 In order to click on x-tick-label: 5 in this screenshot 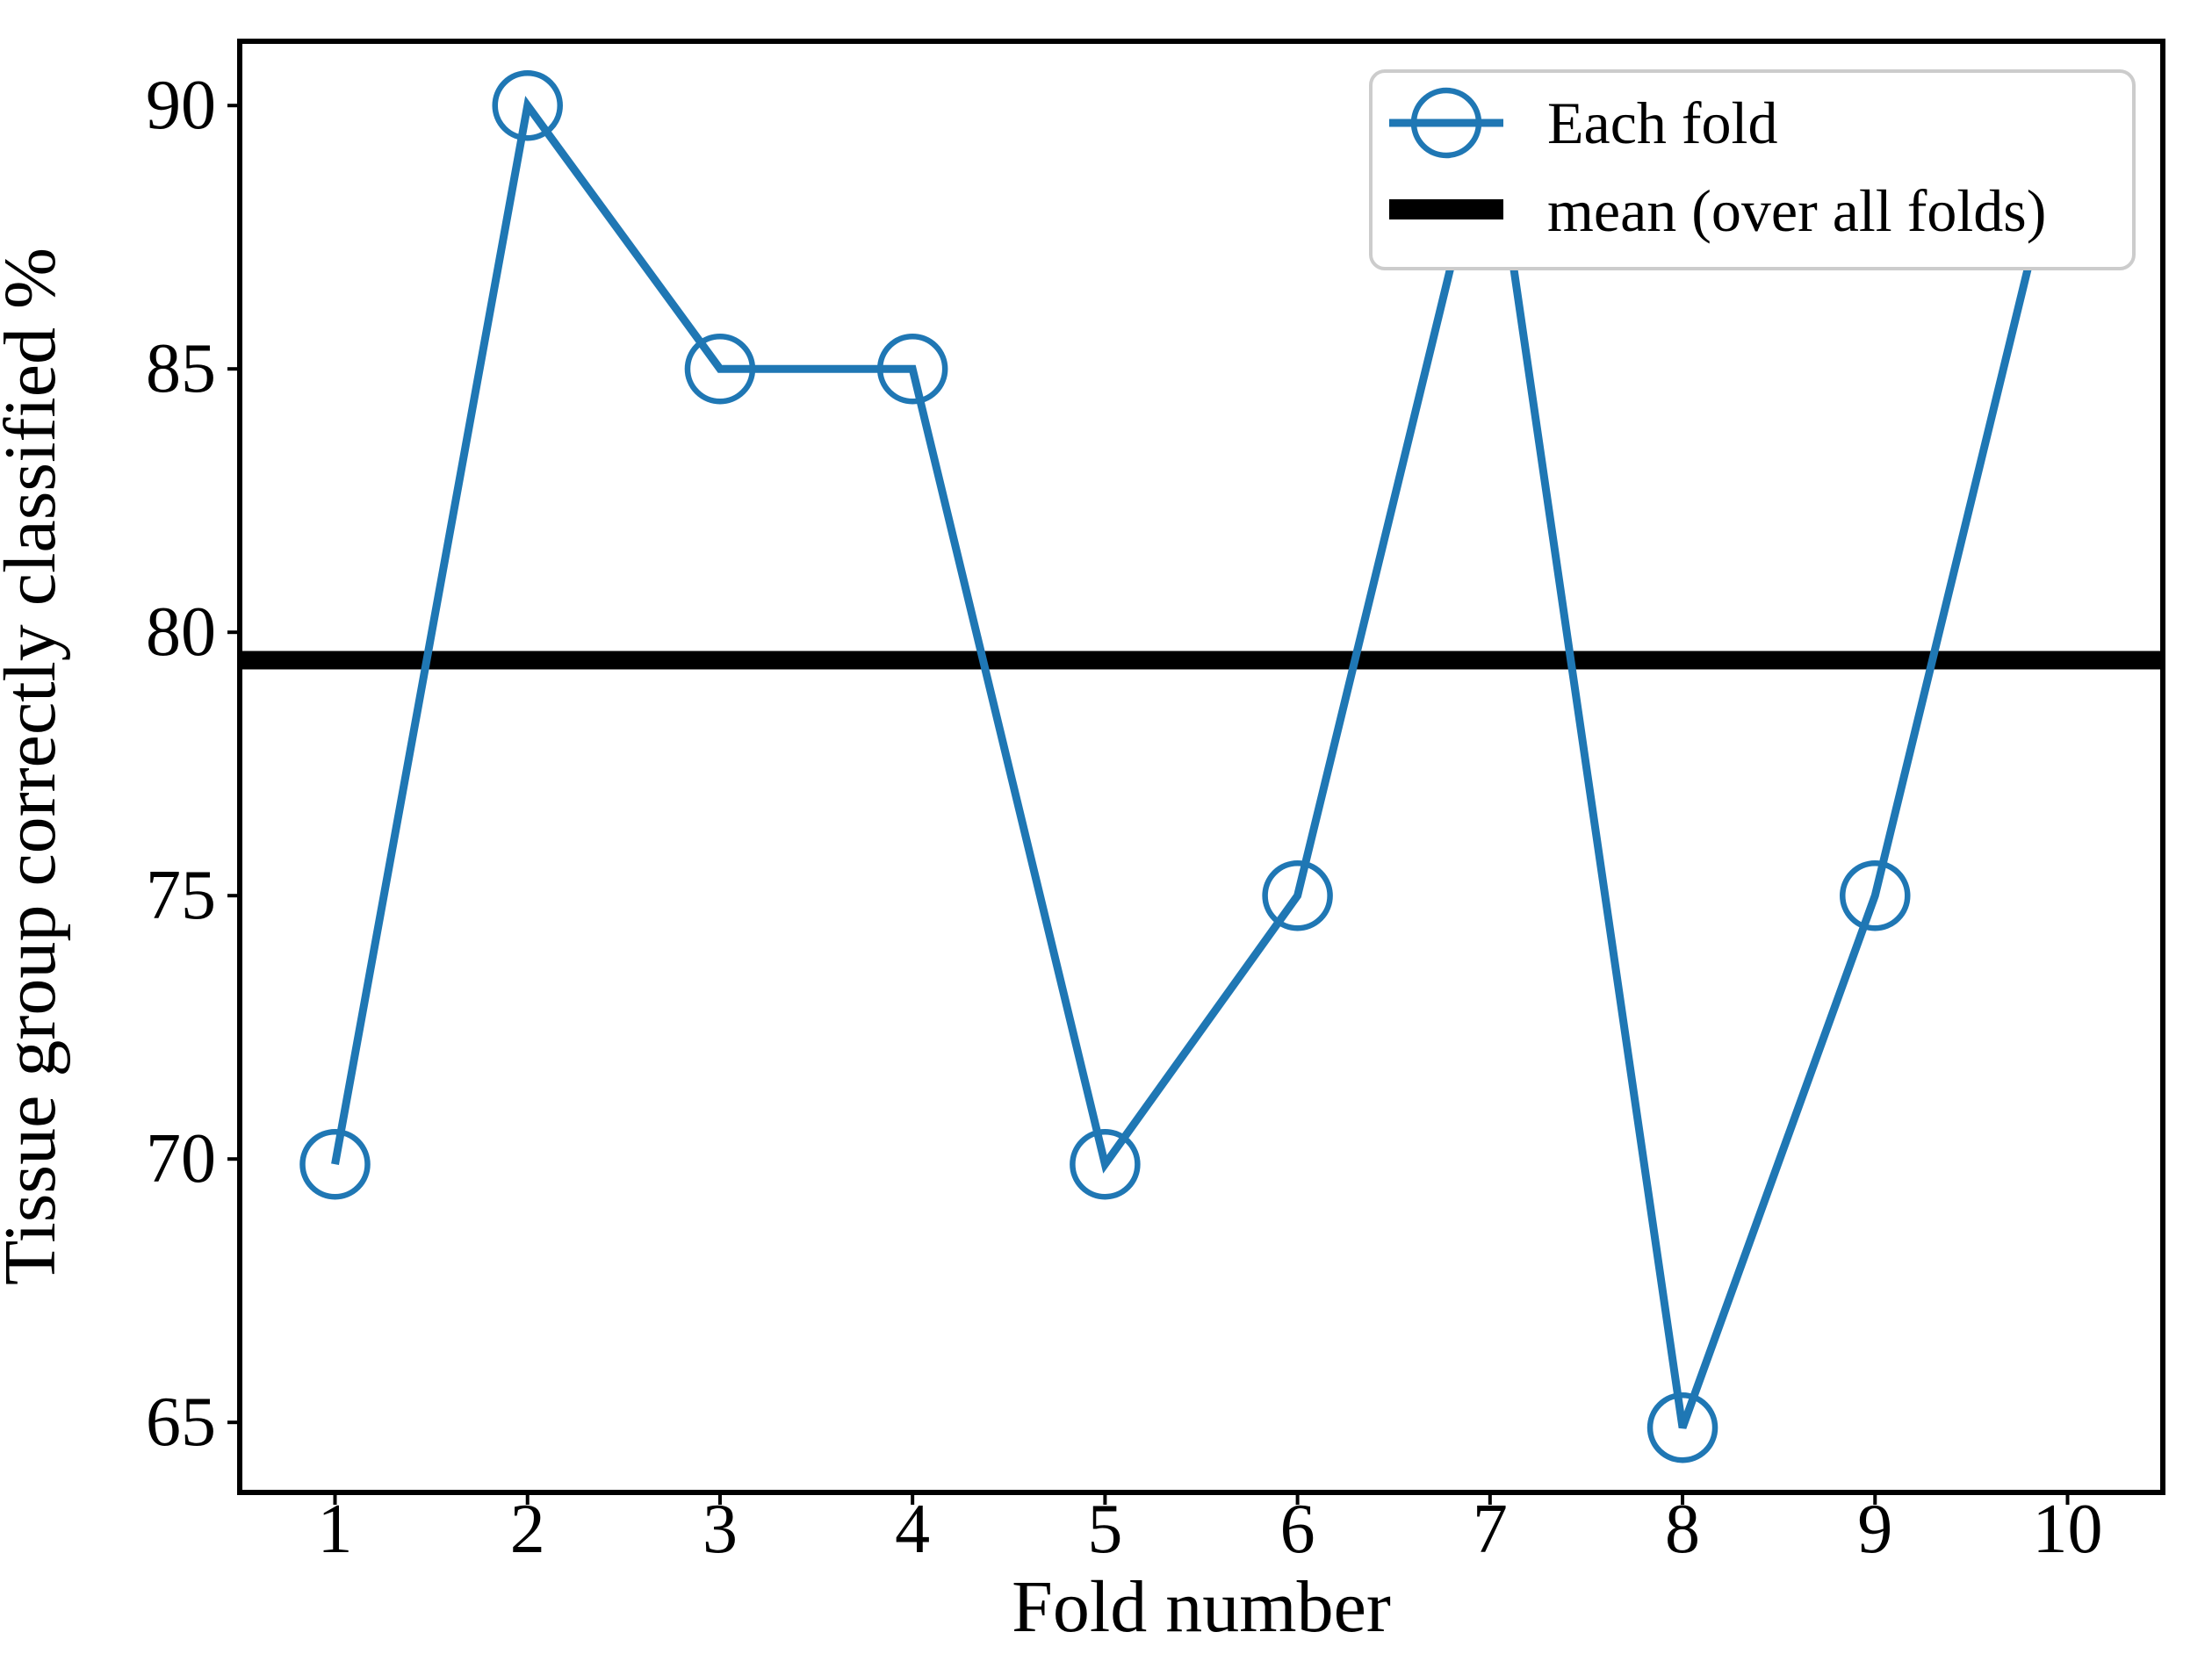, I will do `click(1104, 1529)`.